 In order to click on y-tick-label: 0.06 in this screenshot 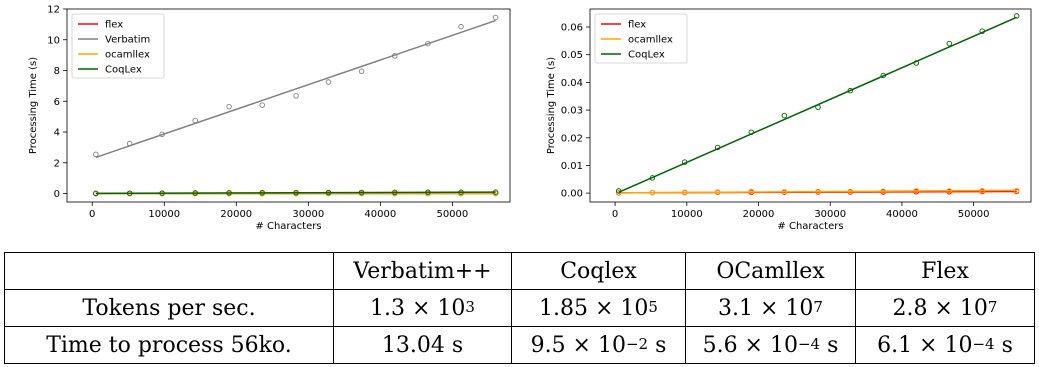, I will do `click(572, 27)`.